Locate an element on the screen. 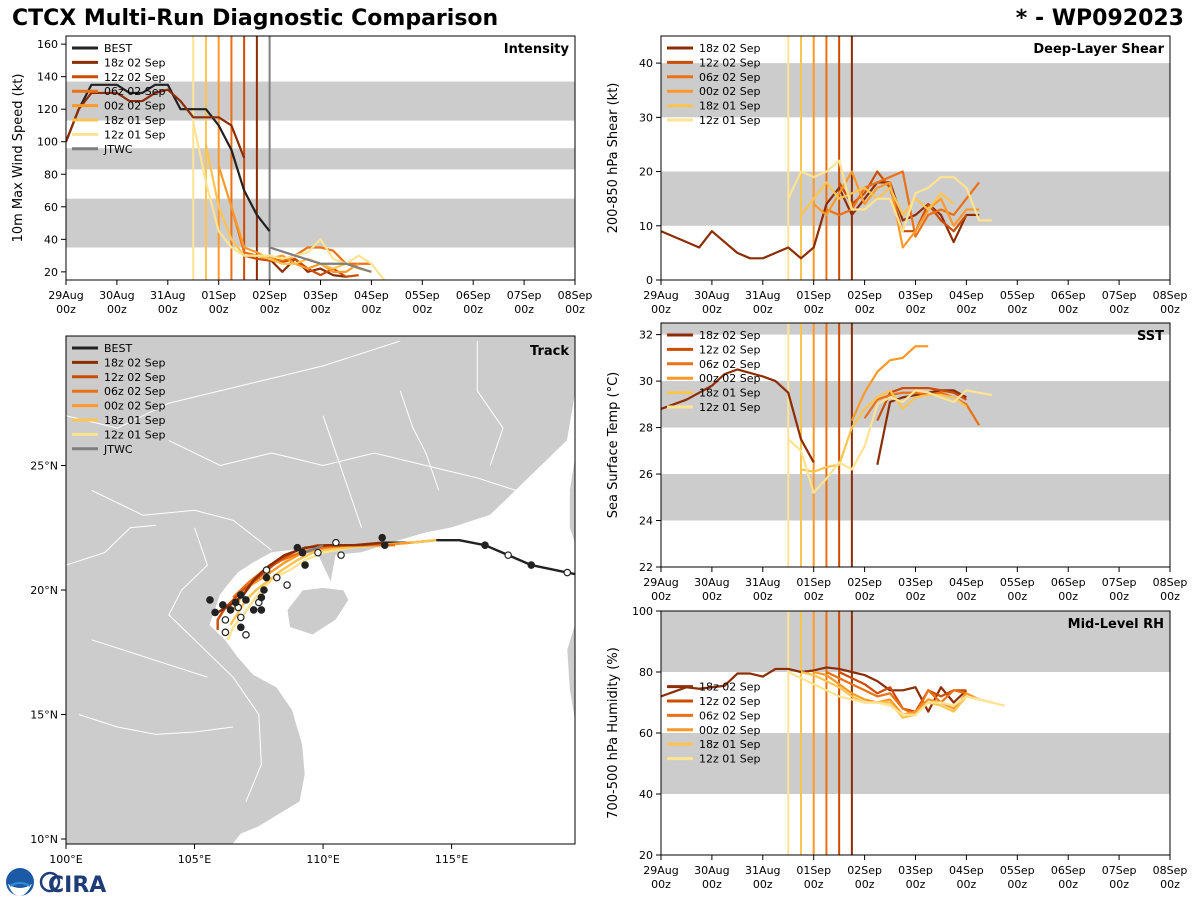  x-tick-label: 100°E is located at coordinates (65, 859).